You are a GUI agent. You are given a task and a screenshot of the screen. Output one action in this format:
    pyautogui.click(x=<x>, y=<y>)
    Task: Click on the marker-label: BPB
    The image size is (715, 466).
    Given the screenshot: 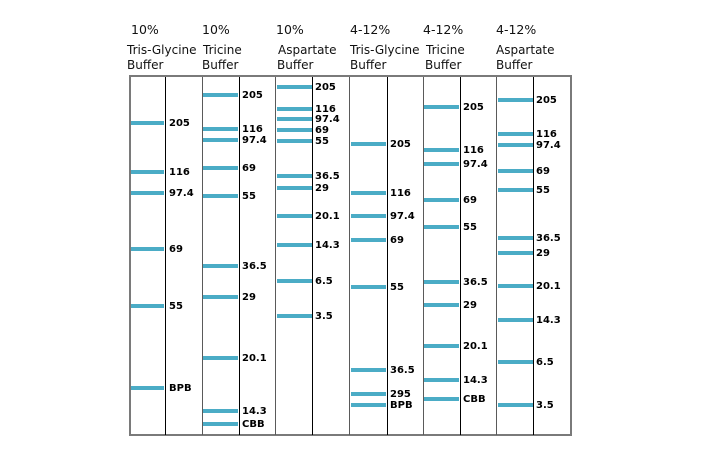 What is the action you would take?
    pyautogui.click(x=401, y=405)
    